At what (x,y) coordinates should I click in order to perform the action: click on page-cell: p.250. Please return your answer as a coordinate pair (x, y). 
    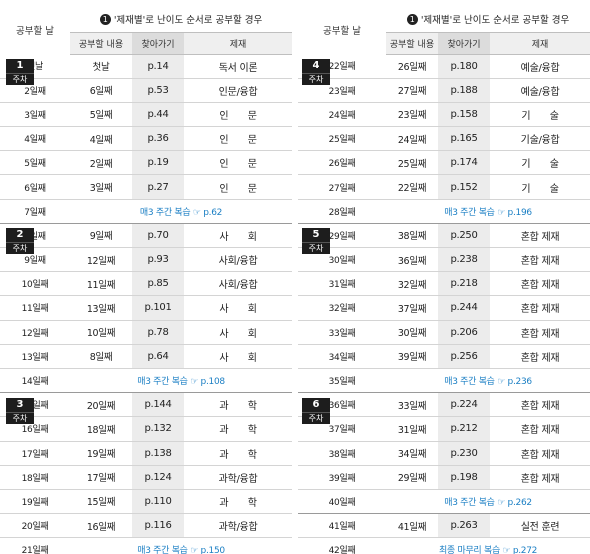
    Looking at the image, I should click on (464, 236).